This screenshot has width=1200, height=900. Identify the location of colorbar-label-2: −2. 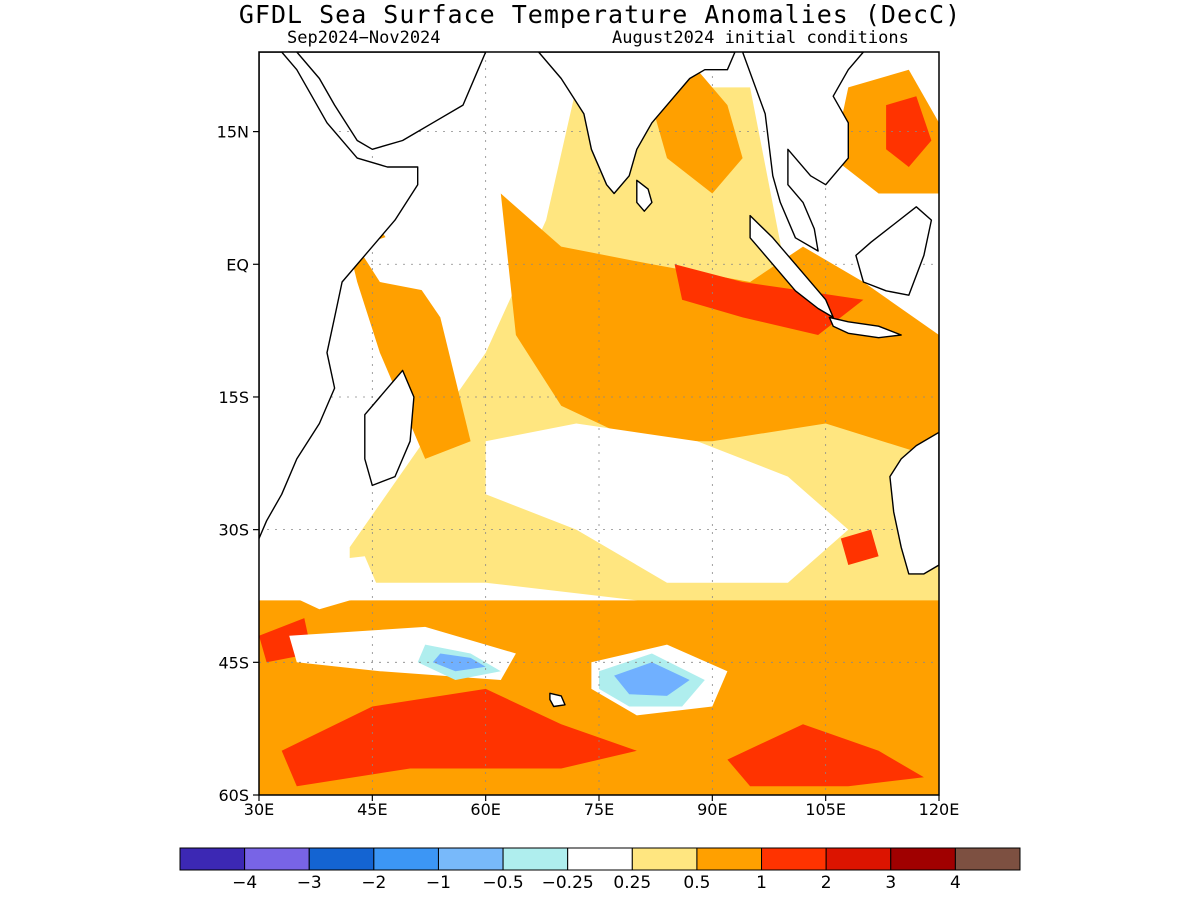
(373, 883).